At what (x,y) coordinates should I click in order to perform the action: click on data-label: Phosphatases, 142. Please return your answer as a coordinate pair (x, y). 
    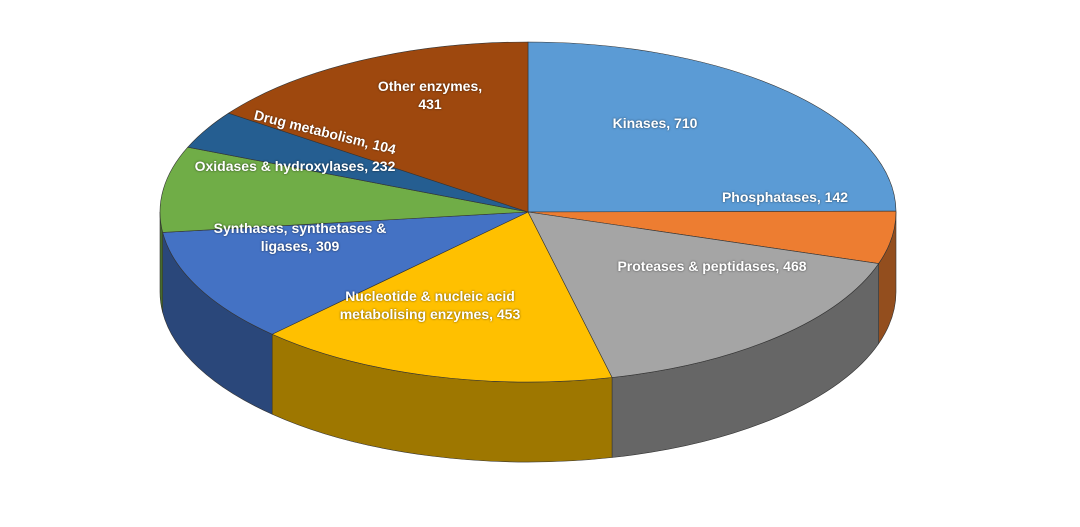
    Looking at the image, I should click on (785, 197).